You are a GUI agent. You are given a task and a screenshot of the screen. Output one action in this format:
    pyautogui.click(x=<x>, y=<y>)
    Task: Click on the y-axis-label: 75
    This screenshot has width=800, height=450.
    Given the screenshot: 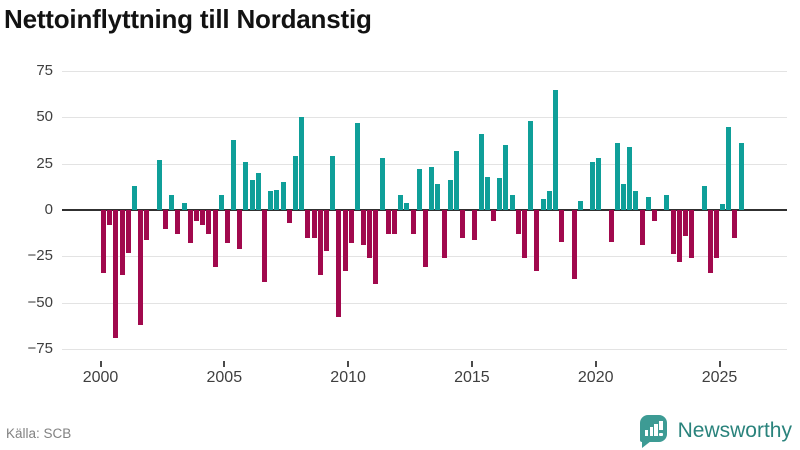 What is the action you would take?
    pyautogui.click(x=44, y=70)
    